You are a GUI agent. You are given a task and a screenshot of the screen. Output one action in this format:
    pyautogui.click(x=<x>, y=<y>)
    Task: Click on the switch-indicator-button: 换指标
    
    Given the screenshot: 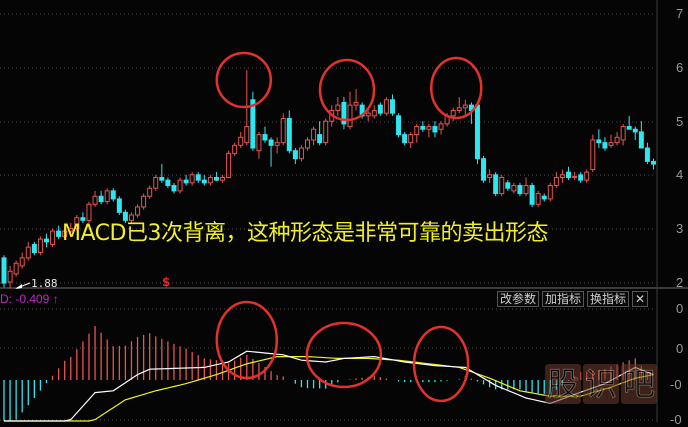 What is the action you would take?
    pyautogui.click(x=608, y=299)
    